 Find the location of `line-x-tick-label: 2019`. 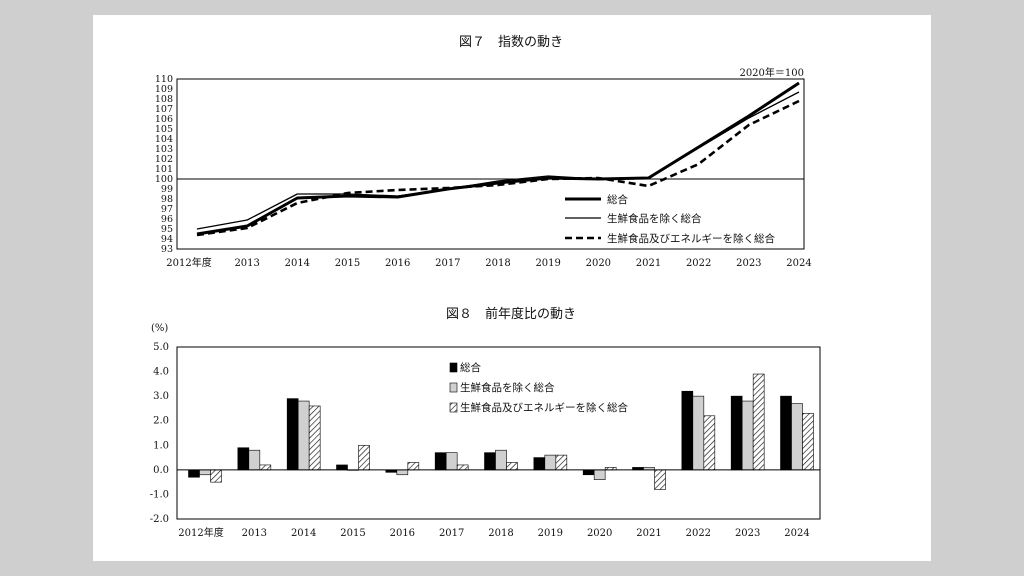

line-x-tick-label: 2019 is located at coordinates (547, 263).